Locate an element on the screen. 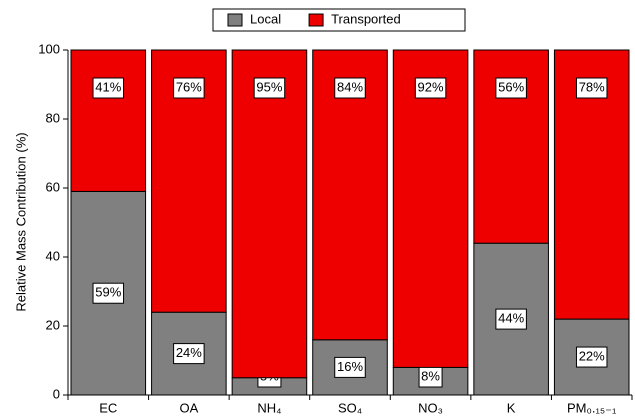 This screenshot has height=418, width=635. value-label: 76% is located at coordinates (189, 86).